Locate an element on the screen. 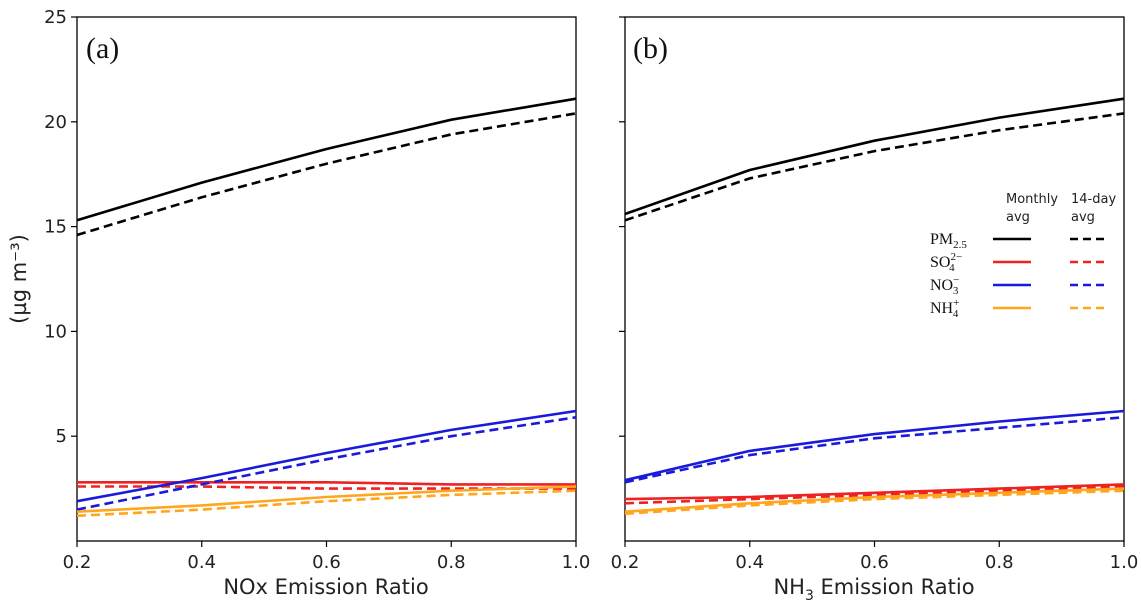 The image size is (1141, 601). legend-header-14day-line1: 14-day is located at coordinates (1093, 199).